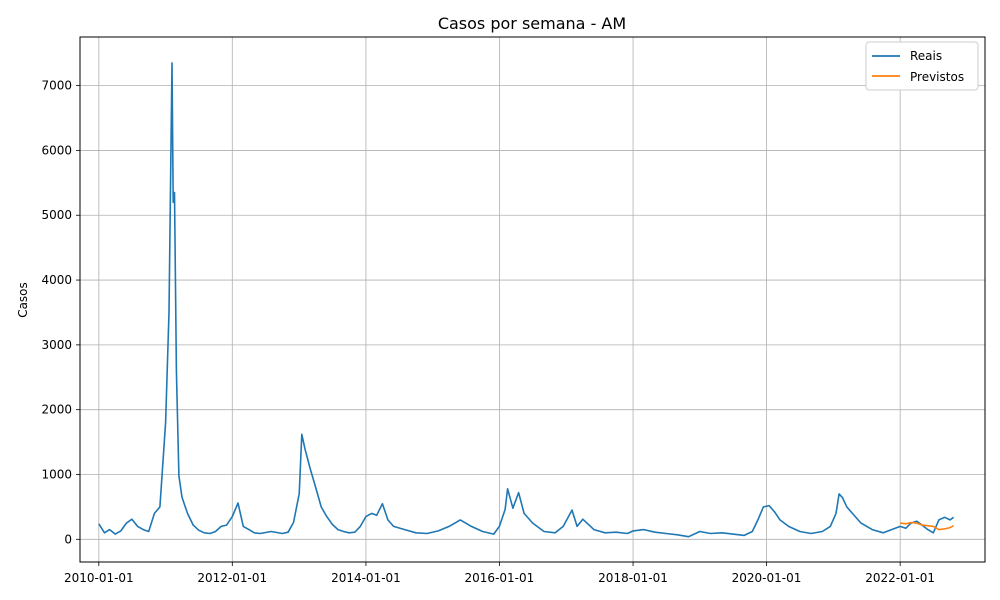 Image resolution: width=1000 pixels, height=600 pixels. Describe the element at coordinates (900, 578) in the screenshot. I see `x-tick-label: 2022-01-01` at that location.